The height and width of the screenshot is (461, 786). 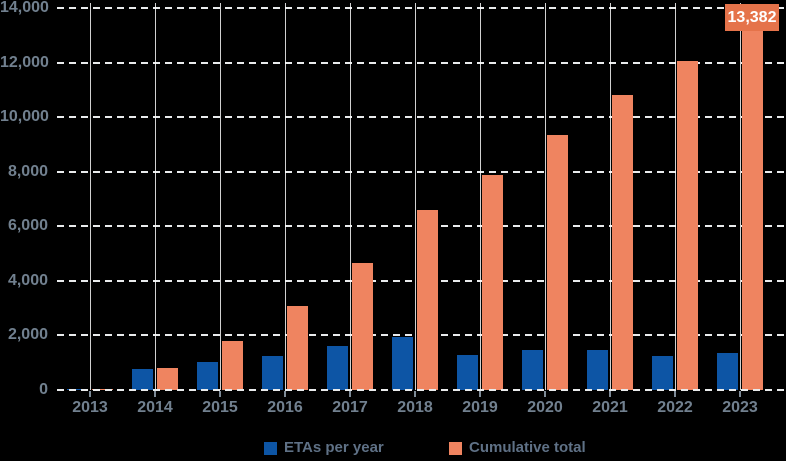 What do you see at coordinates (420, 390) in the screenshot?
I see `zero-gridline` at bounding box center [420, 390].